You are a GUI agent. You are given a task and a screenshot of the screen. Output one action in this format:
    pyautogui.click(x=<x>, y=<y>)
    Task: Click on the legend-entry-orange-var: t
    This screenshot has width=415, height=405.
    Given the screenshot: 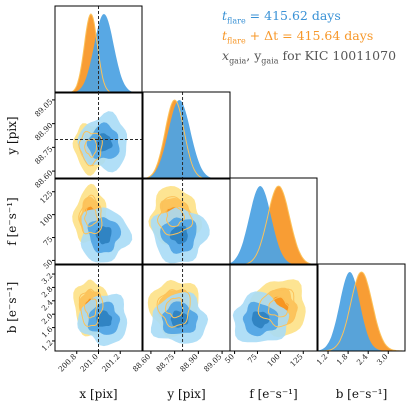 What is the action you would take?
    pyautogui.click(x=225, y=35)
    